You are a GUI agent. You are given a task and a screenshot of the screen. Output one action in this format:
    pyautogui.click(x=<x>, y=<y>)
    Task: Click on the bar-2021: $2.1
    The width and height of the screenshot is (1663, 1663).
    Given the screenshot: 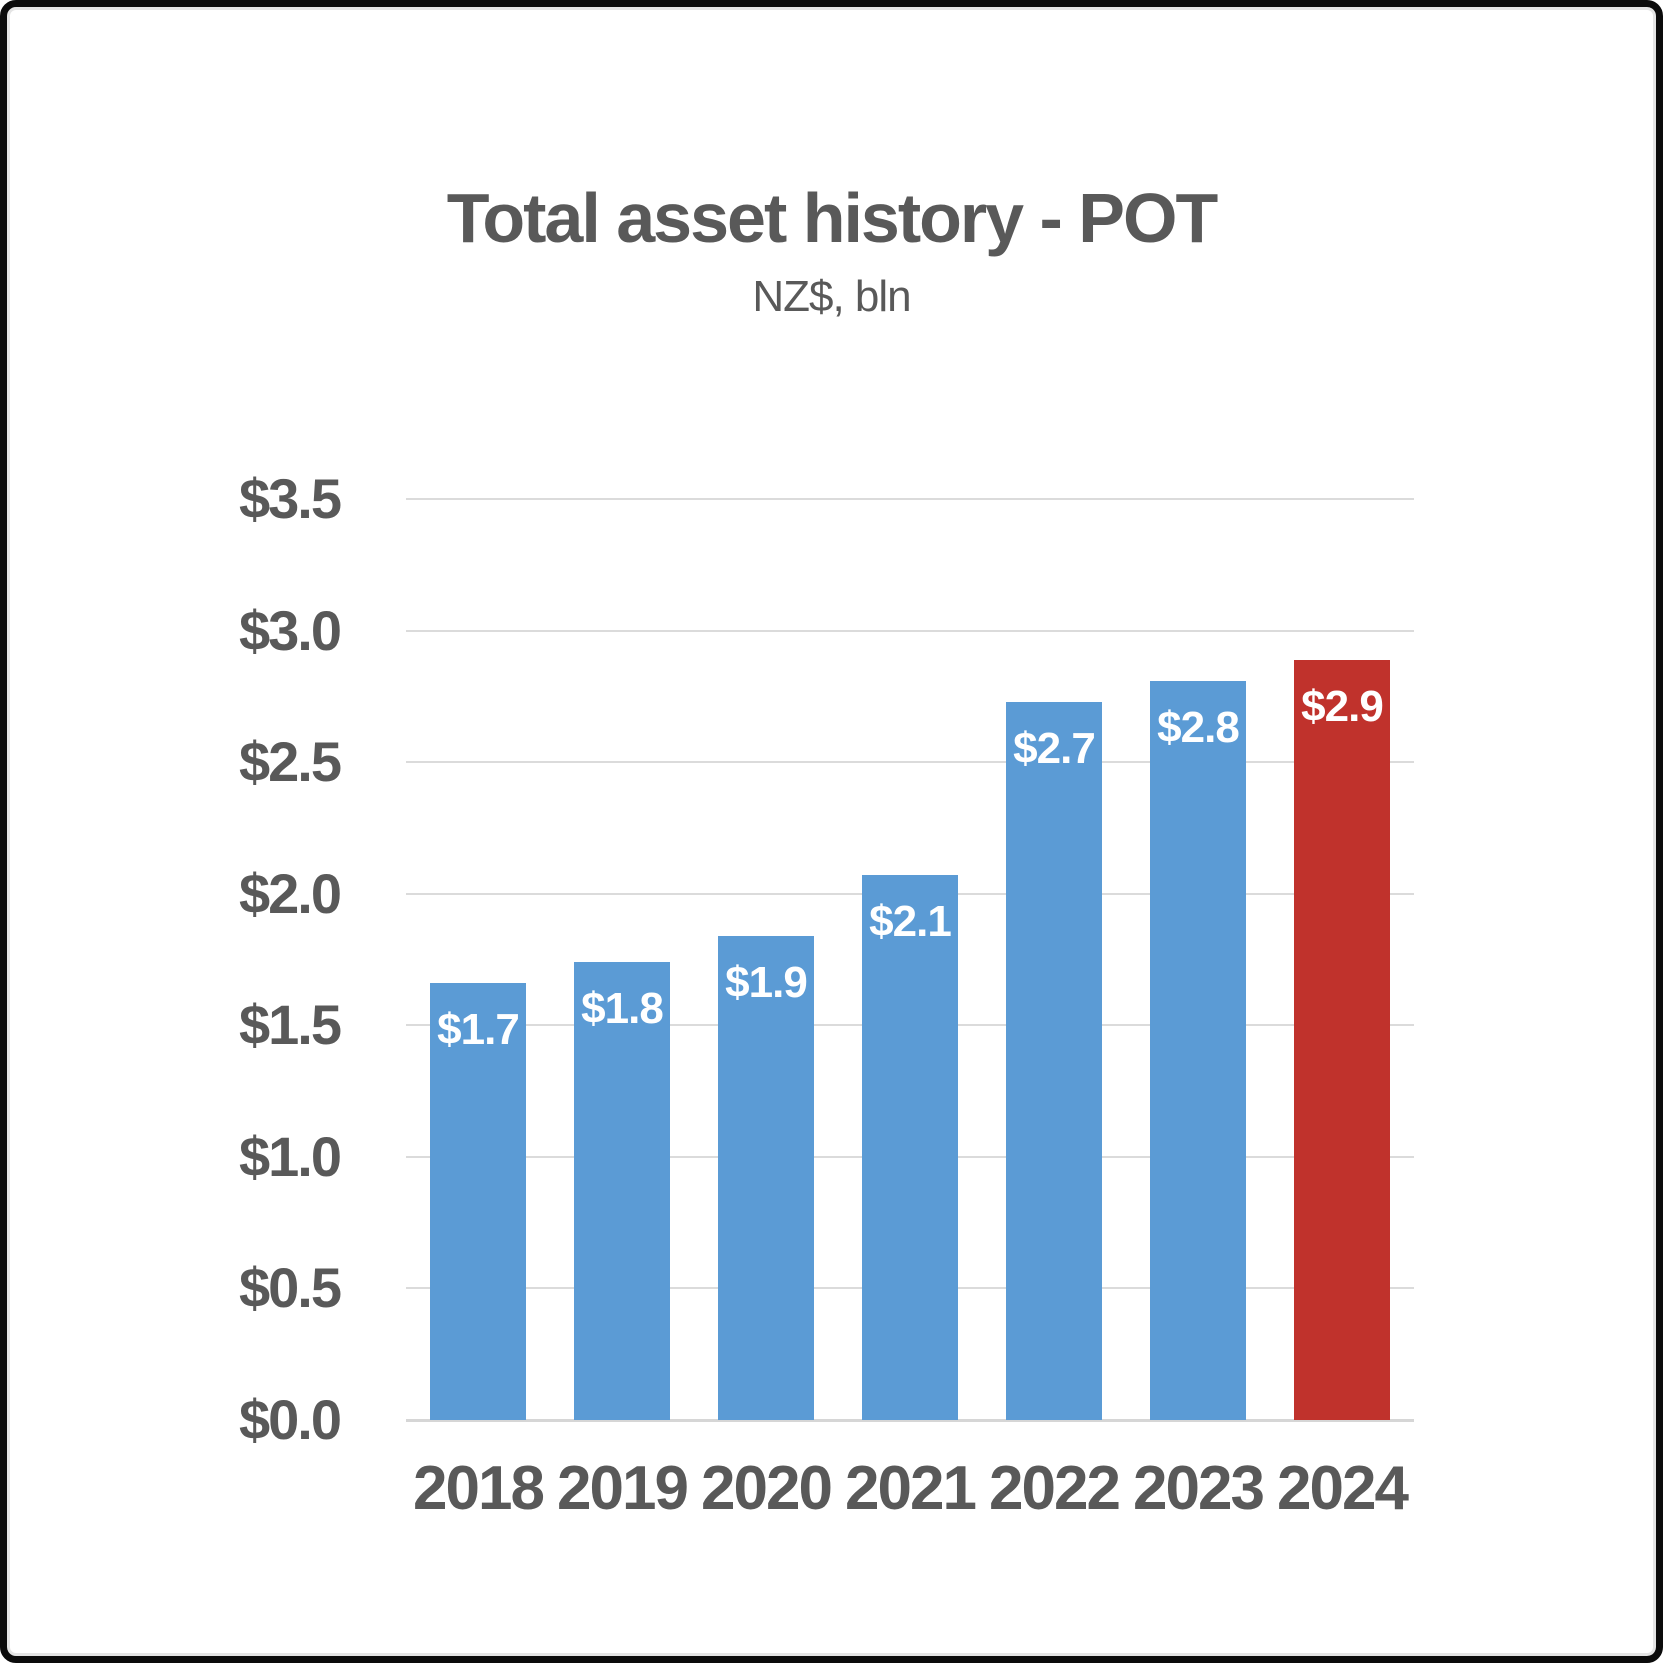 What is the action you would take?
    pyautogui.click(x=910, y=1147)
    